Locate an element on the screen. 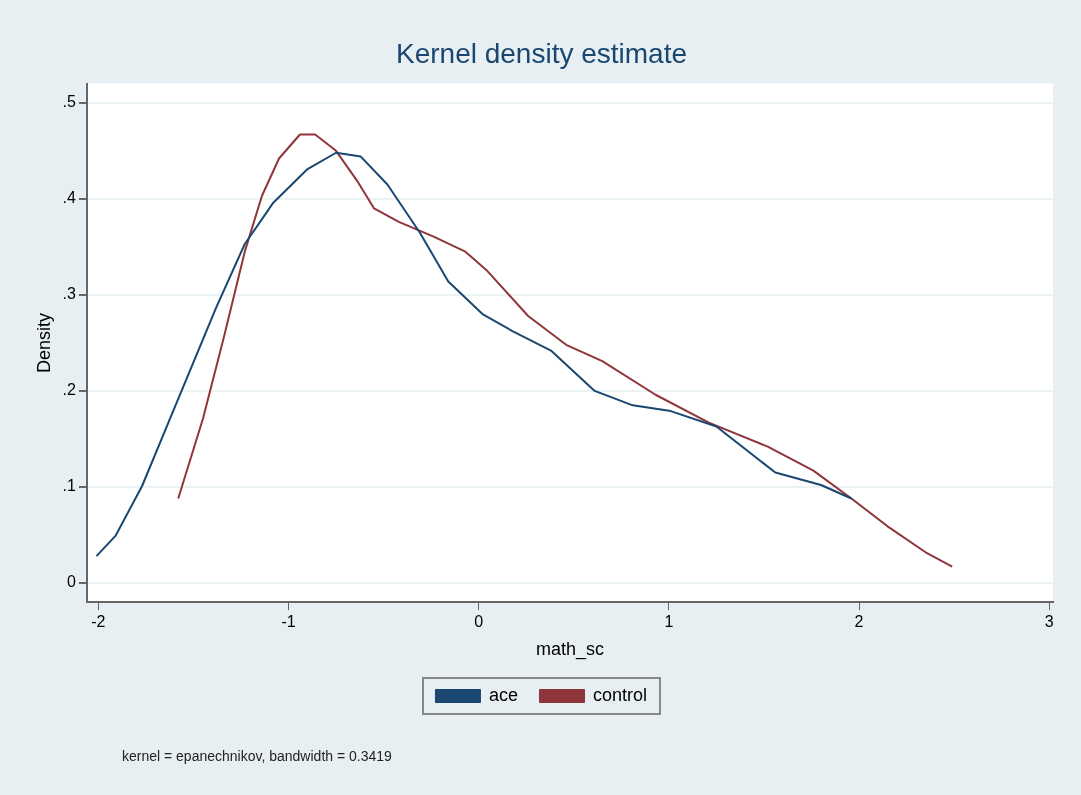 Image resolution: width=1081 pixels, height=795 pixels. legend-label: ace is located at coordinates (503, 694).